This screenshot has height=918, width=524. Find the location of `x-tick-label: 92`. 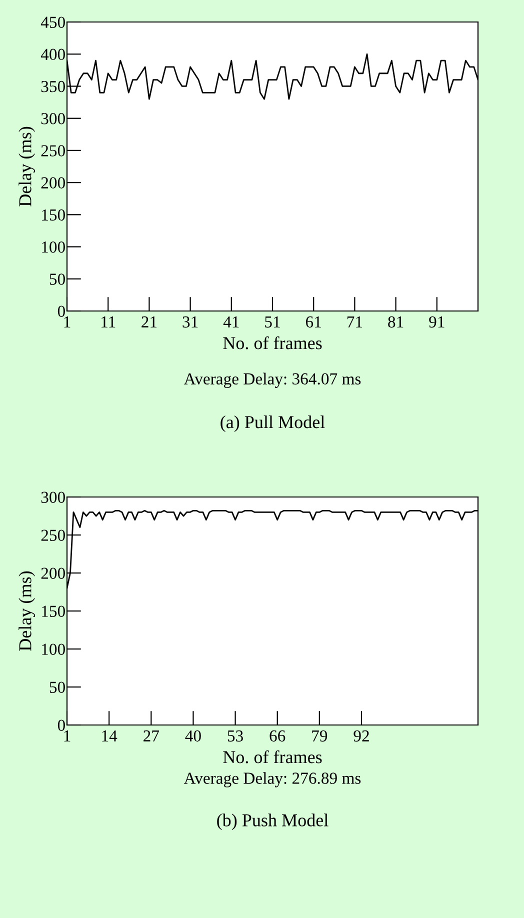

x-tick-label: 92 is located at coordinates (361, 736).